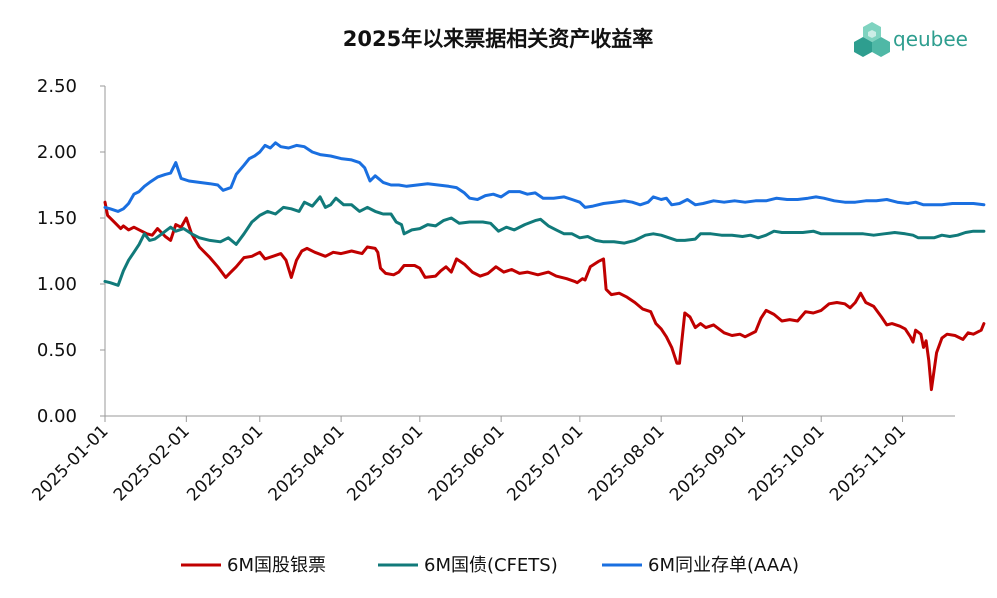  Describe the element at coordinates (225, 463) in the screenshot. I see `x-tick-label: 2025-03-01` at that location.